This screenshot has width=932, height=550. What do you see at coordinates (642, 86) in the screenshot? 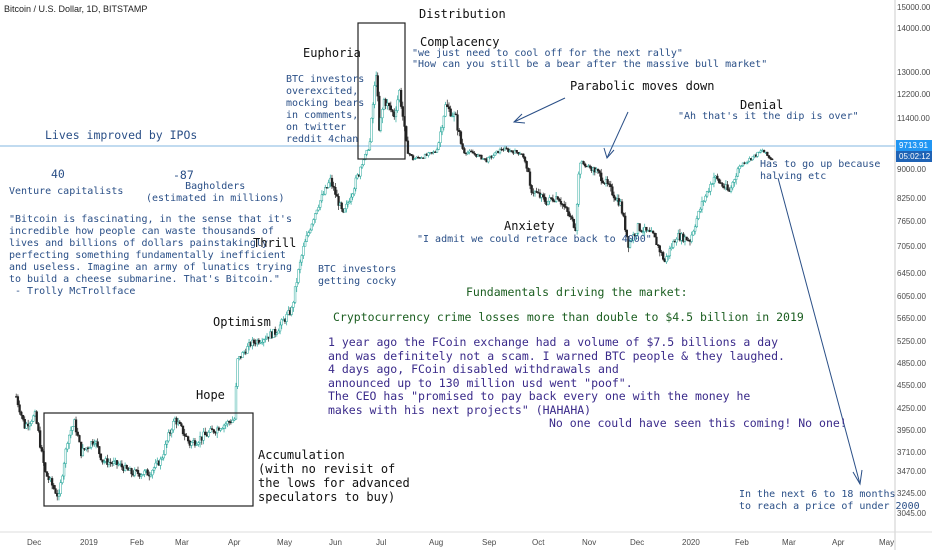
I see `label-parabolic: Parabolic moves down` at bounding box center [642, 86].